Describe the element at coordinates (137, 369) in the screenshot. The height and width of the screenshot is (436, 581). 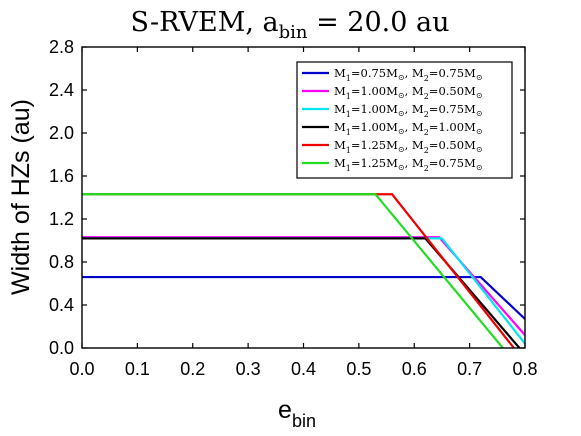
I see `x-tick-label: 0.1` at that location.